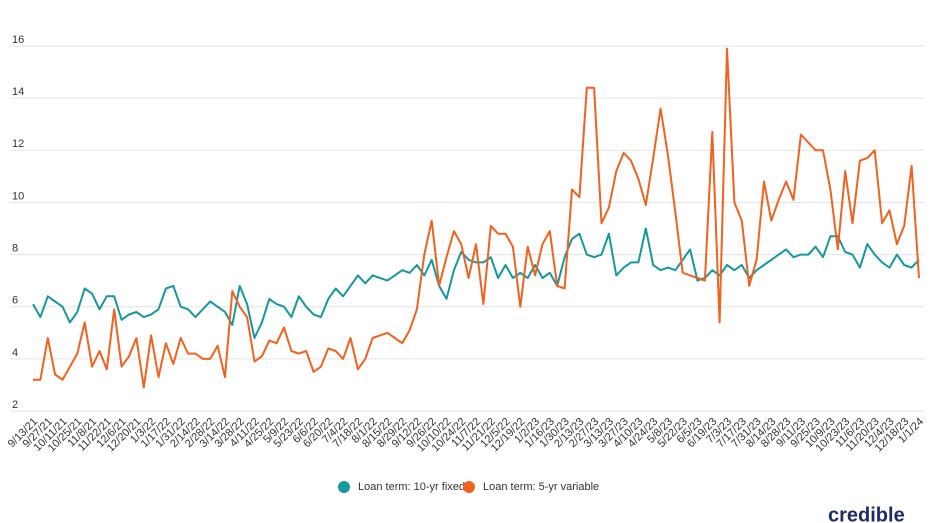 Image resolution: width=931 pixels, height=523 pixels. What do you see at coordinates (15, 353) in the screenshot?
I see `y-tick-label: 4` at bounding box center [15, 353].